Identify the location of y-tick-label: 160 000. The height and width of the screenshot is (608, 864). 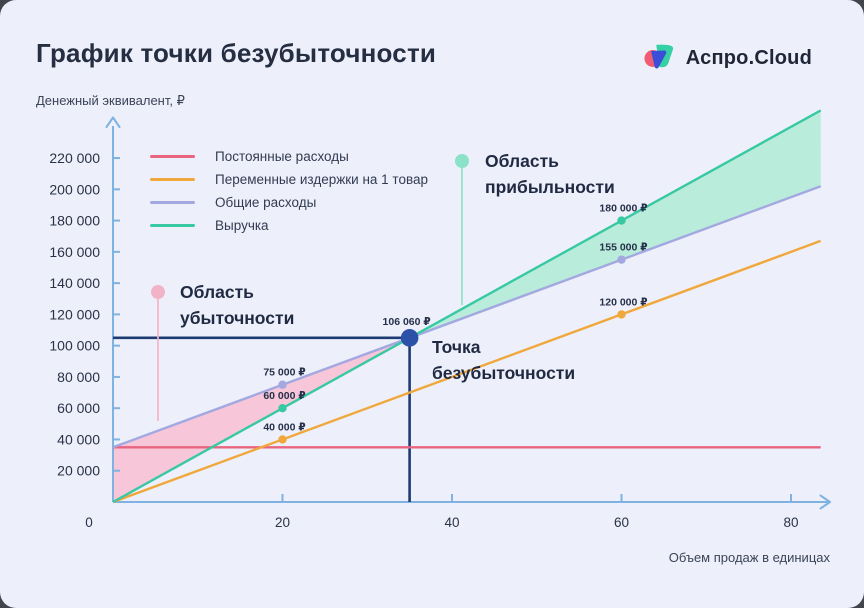
(74, 252).